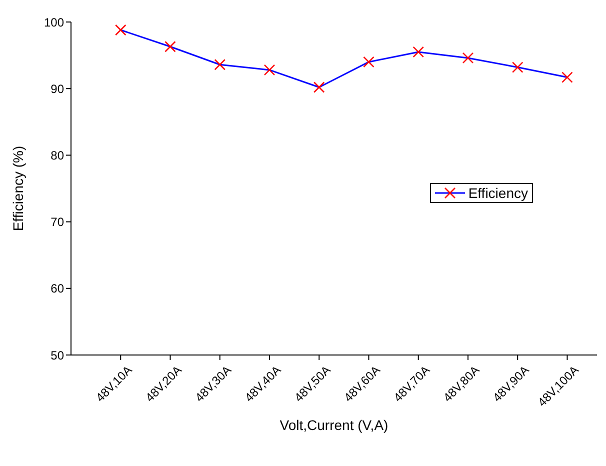  What do you see at coordinates (498, 193) in the screenshot?
I see `legend-label: Efficiency` at bounding box center [498, 193].